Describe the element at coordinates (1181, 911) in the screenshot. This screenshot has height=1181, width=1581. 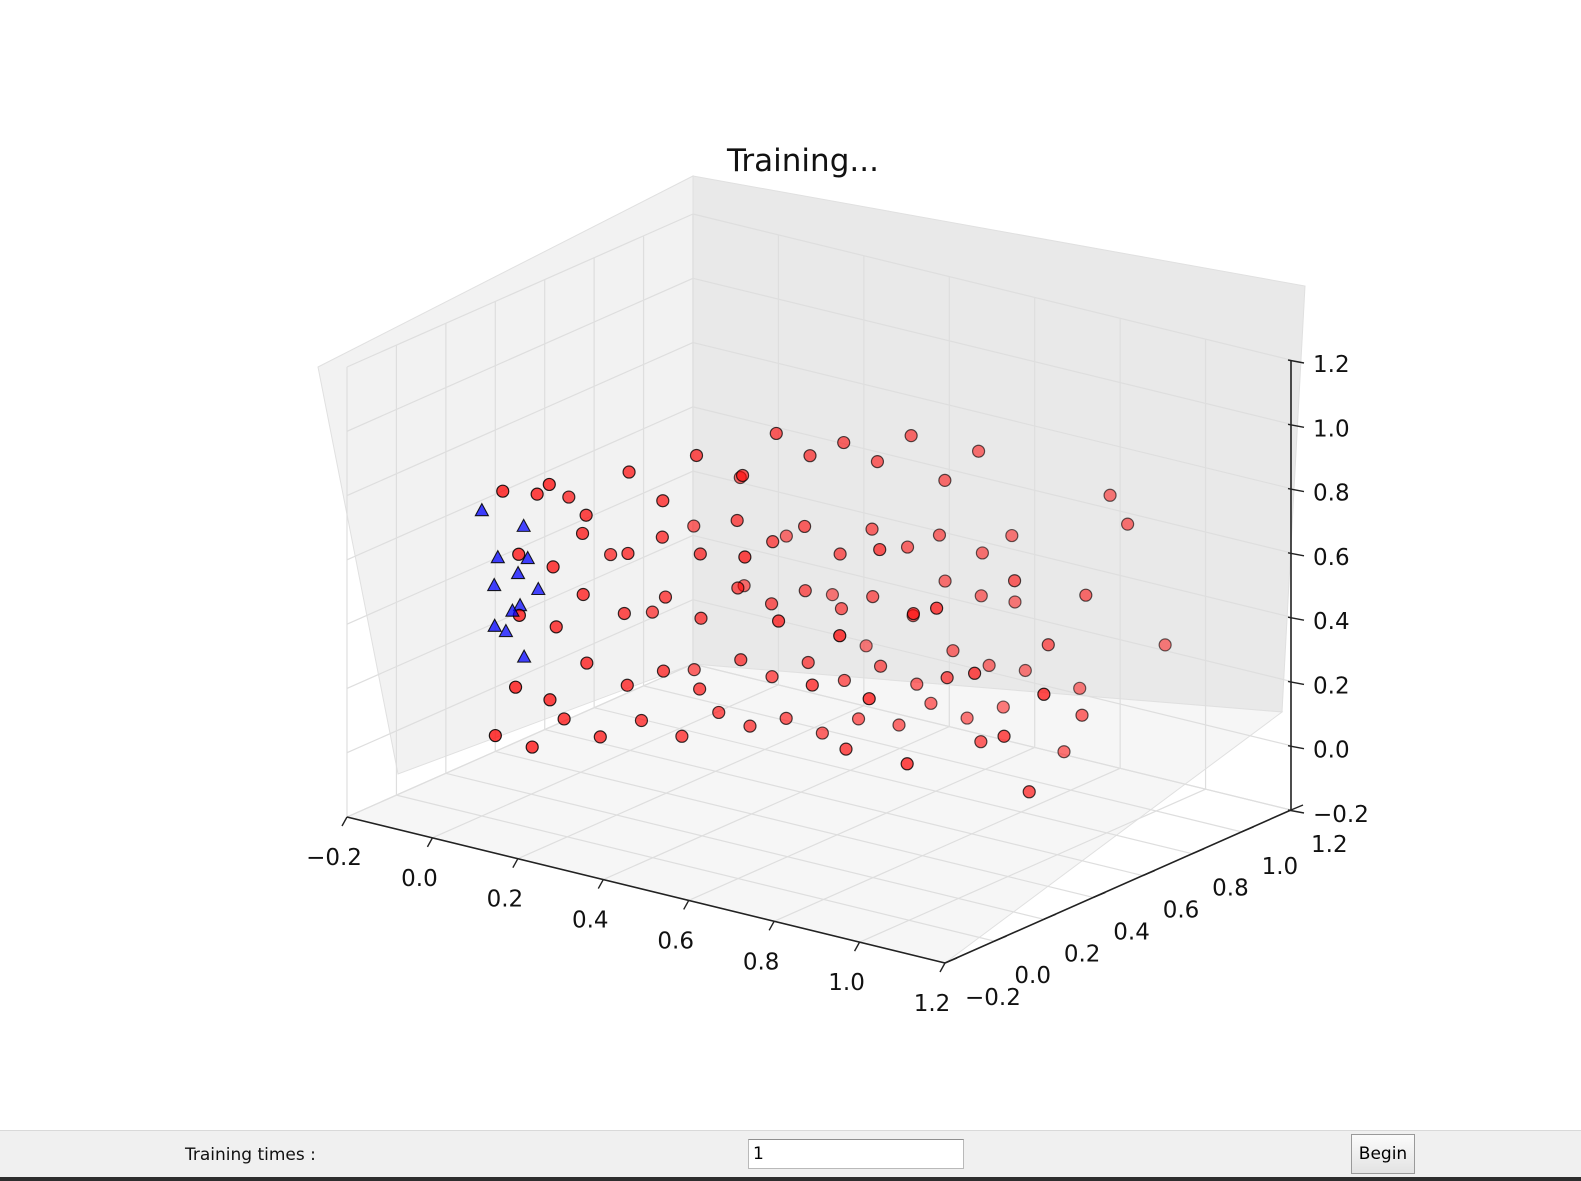
I see `y-tick-label: 0.6` at that location.